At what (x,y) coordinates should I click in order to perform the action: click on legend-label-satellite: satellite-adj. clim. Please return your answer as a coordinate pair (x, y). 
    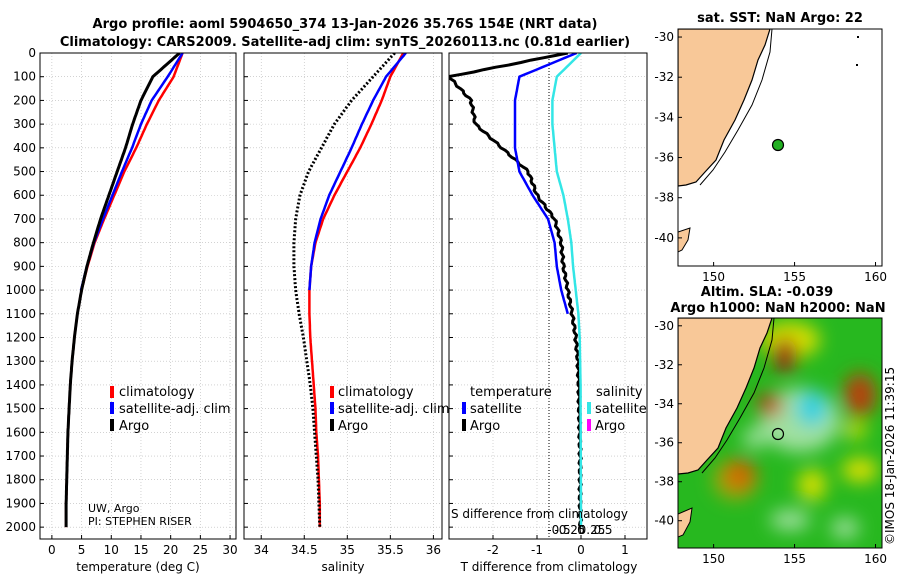
    Looking at the image, I should click on (175, 409).